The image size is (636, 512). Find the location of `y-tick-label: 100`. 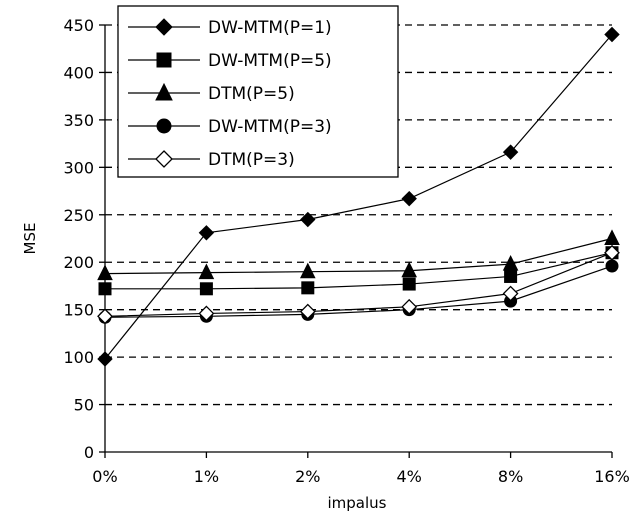

y-tick-label: 100 is located at coordinates (78, 357).